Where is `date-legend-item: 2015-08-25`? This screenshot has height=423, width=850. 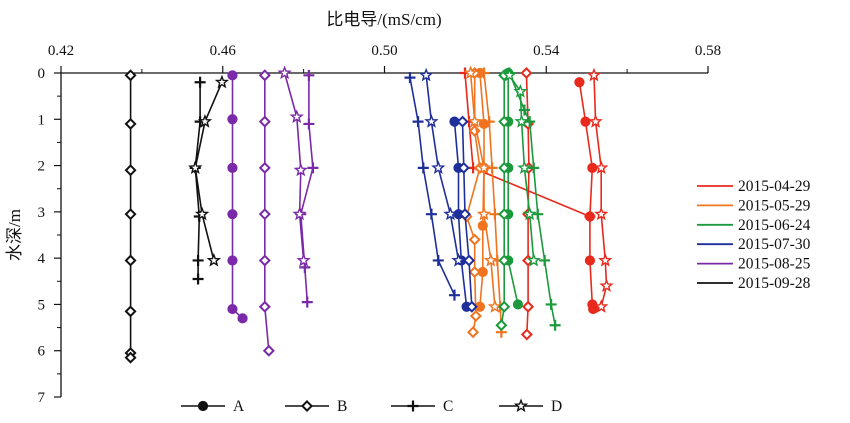 date-legend-item: 2015-08-25 is located at coordinates (754, 264).